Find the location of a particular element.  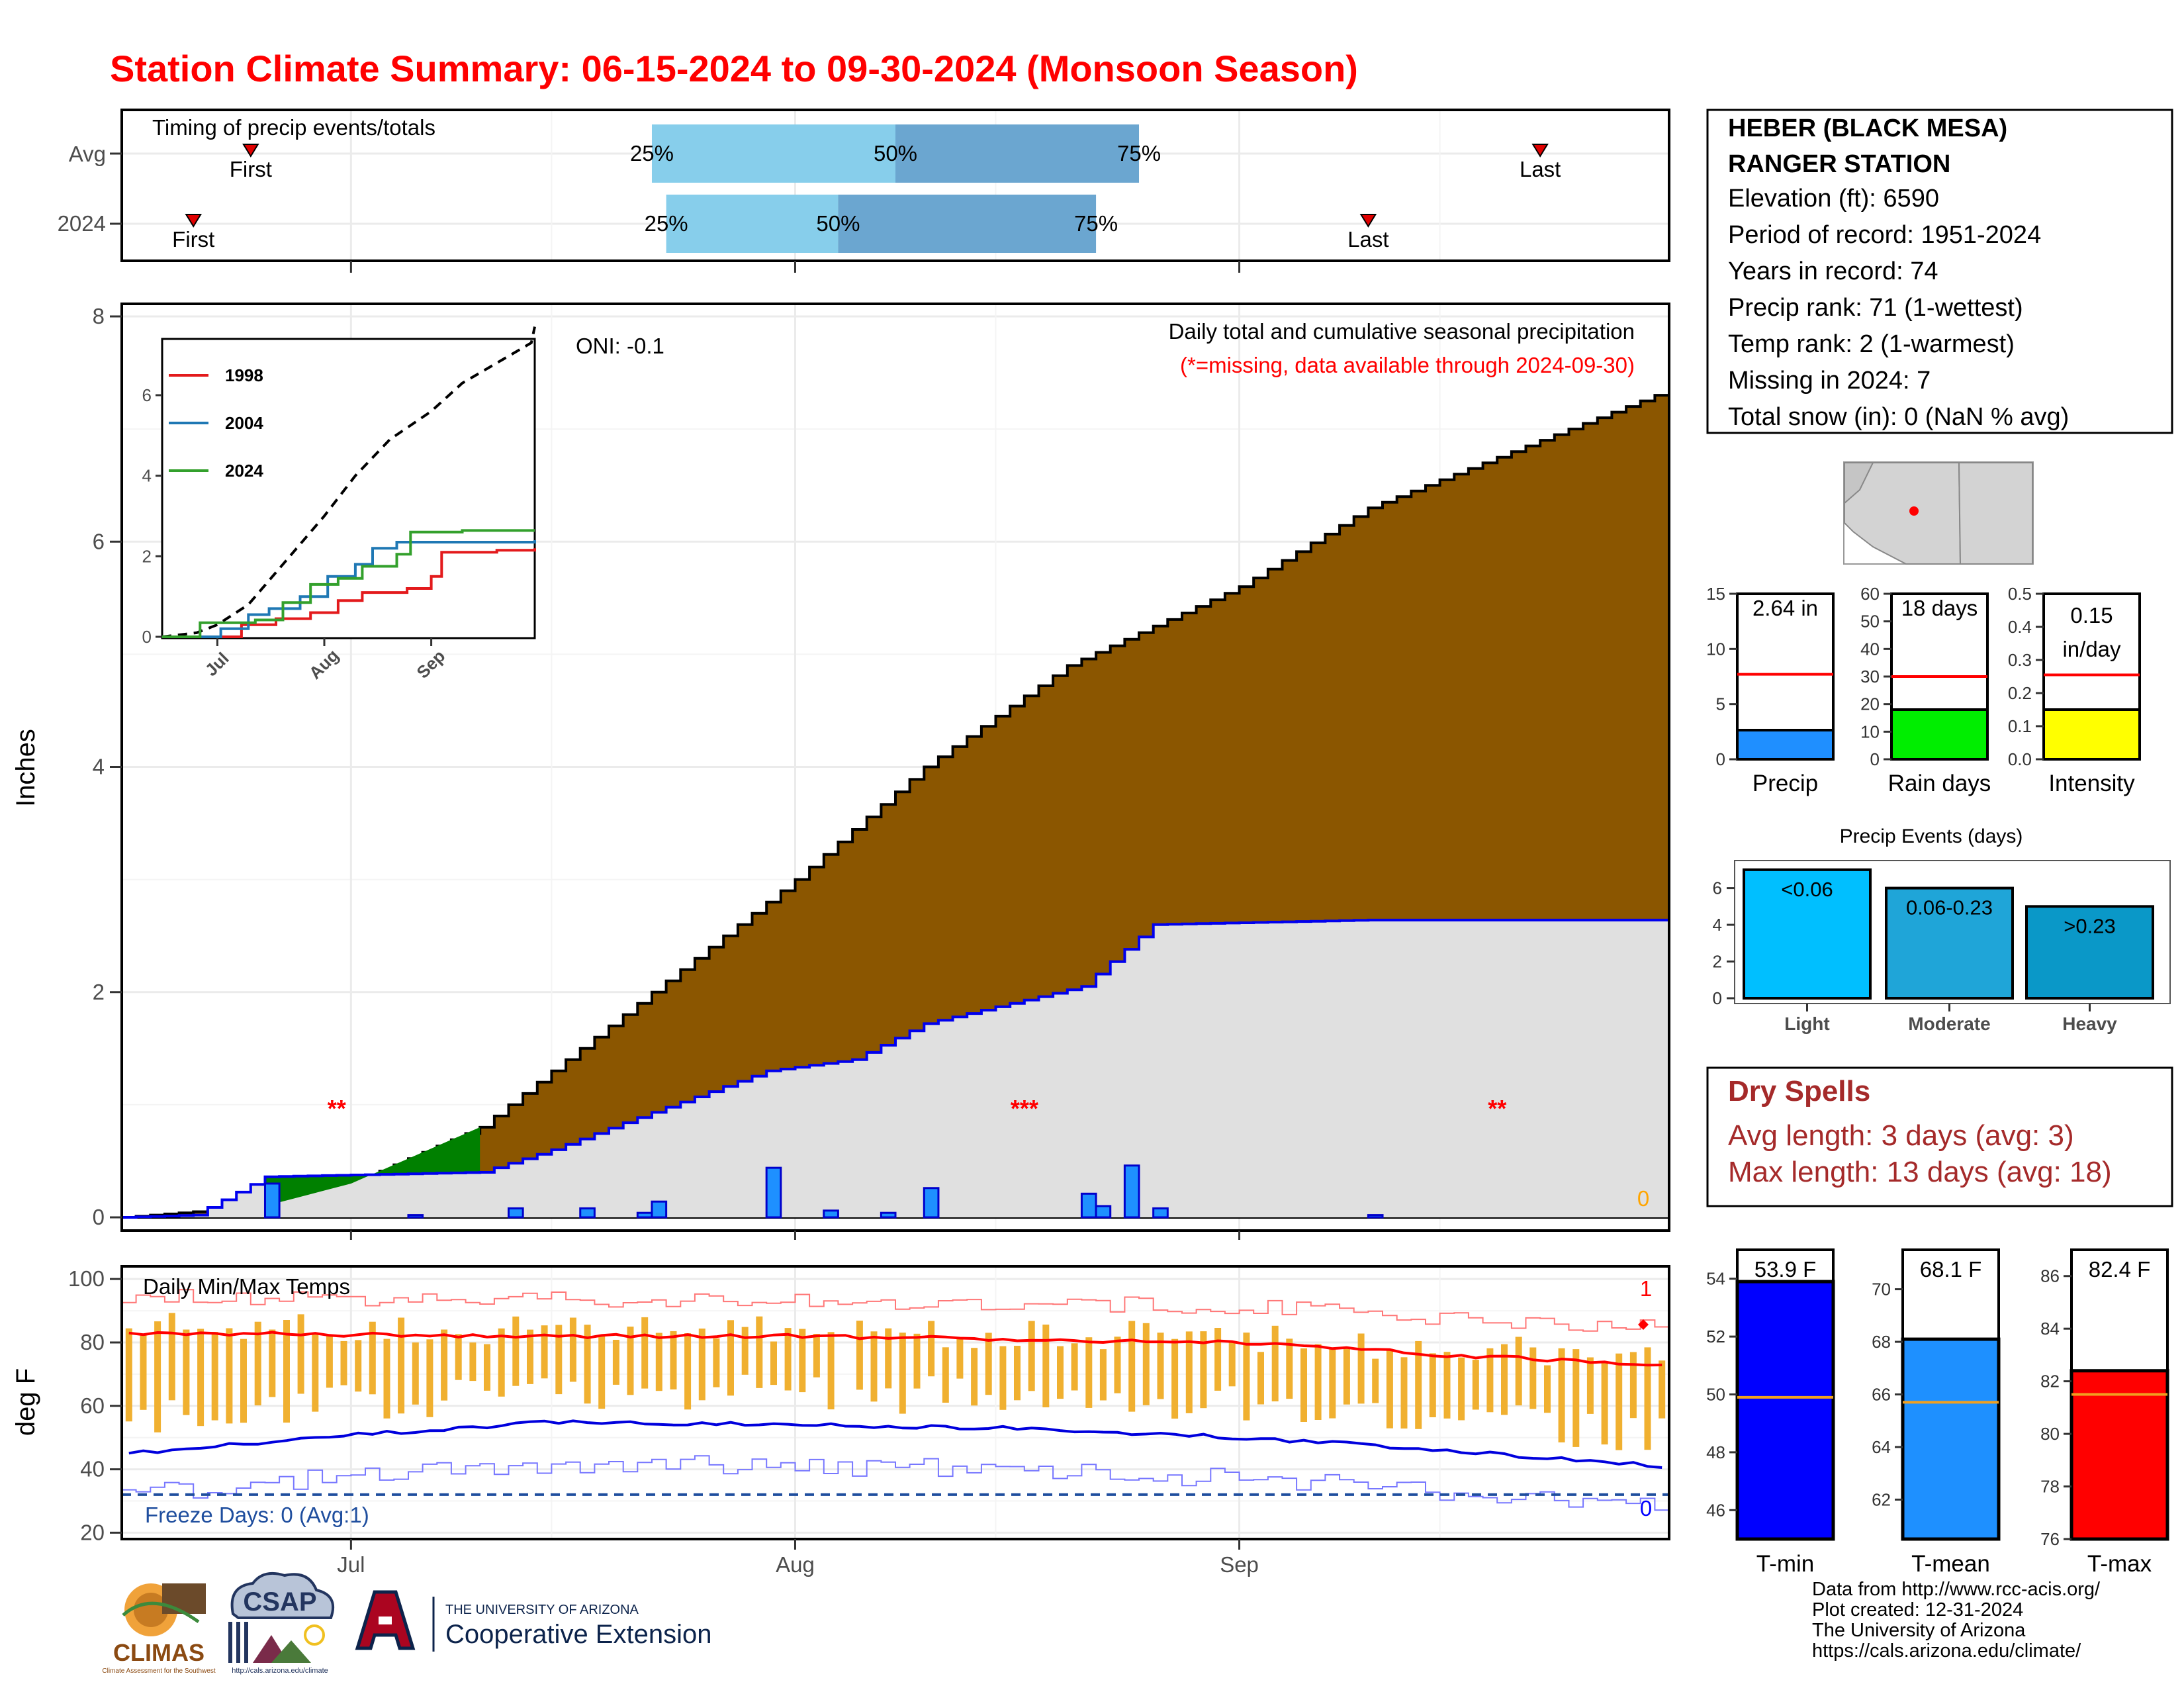

temp-y-tick: 20 is located at coordinates (92, 1532).